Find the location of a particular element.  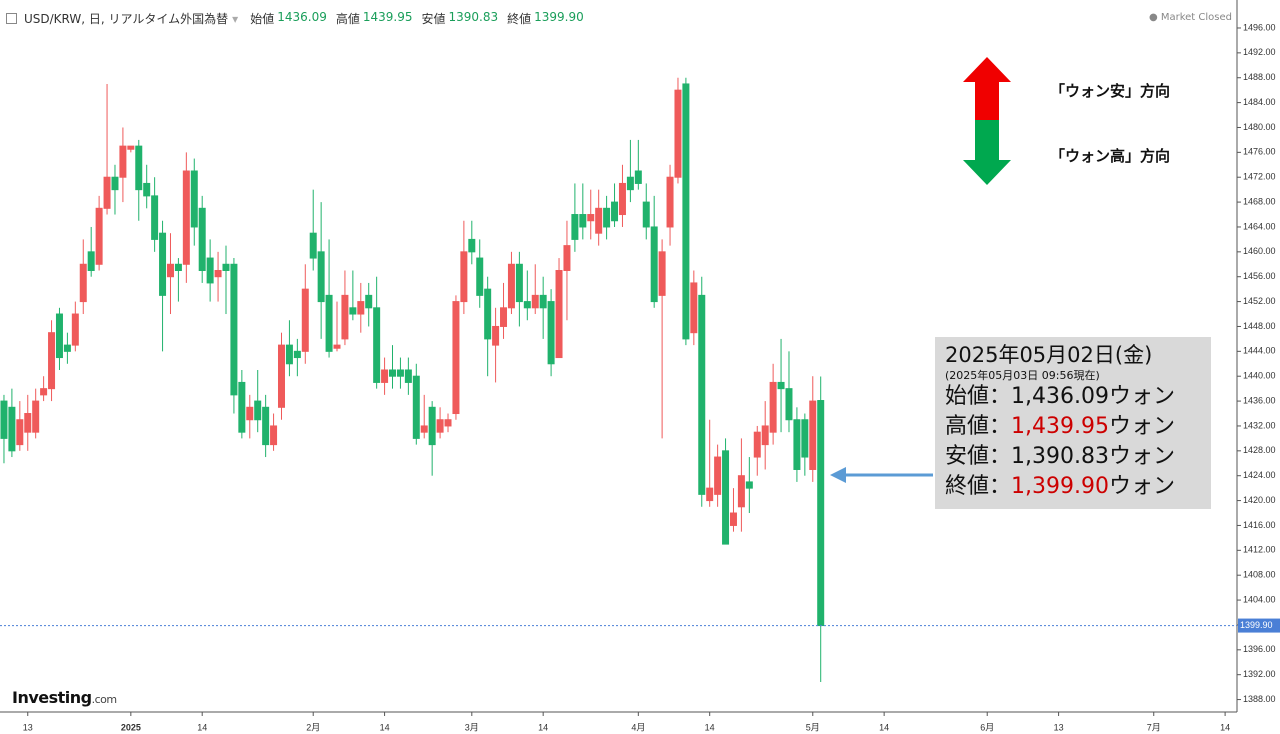

ohlc-value: 1399.90 is located at coordinates (559, 17).